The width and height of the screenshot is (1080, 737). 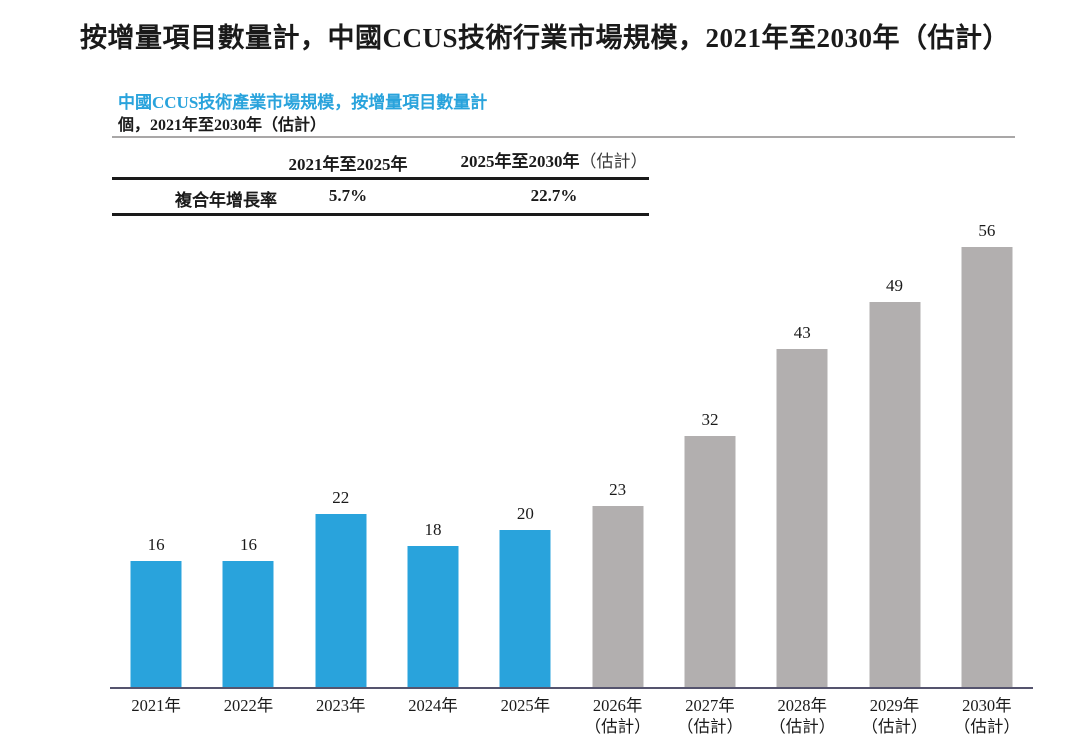 I want to click on bar-slot-2022年: 16, so click(x=248, y=450).